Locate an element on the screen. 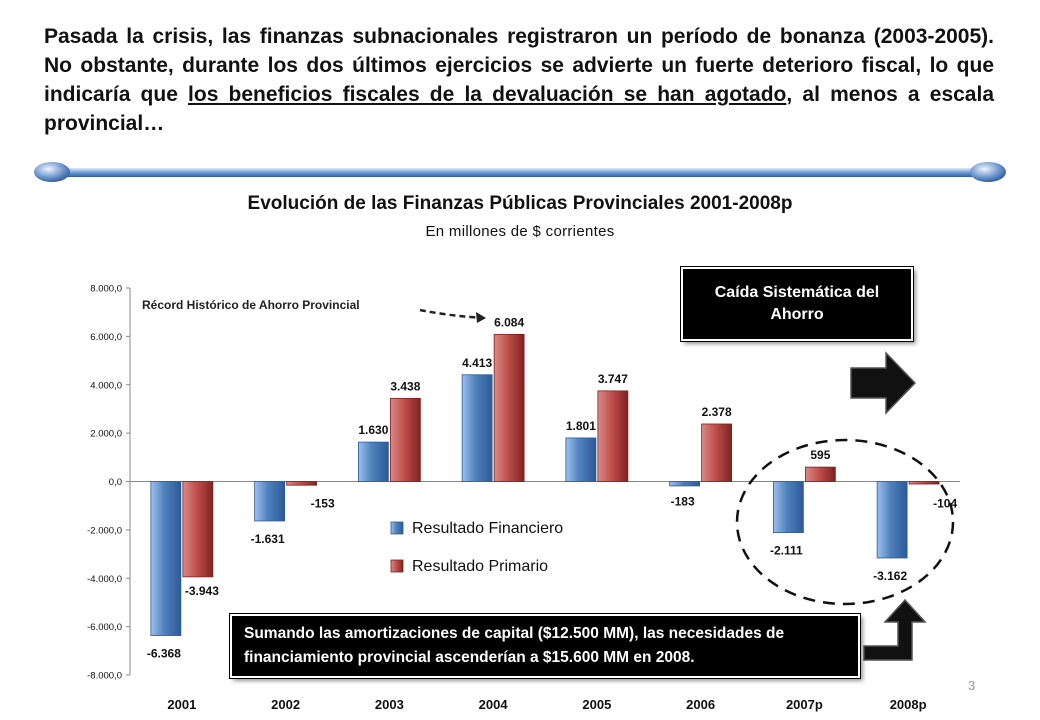  data-label: -104 is located at coordinates (945, 504).